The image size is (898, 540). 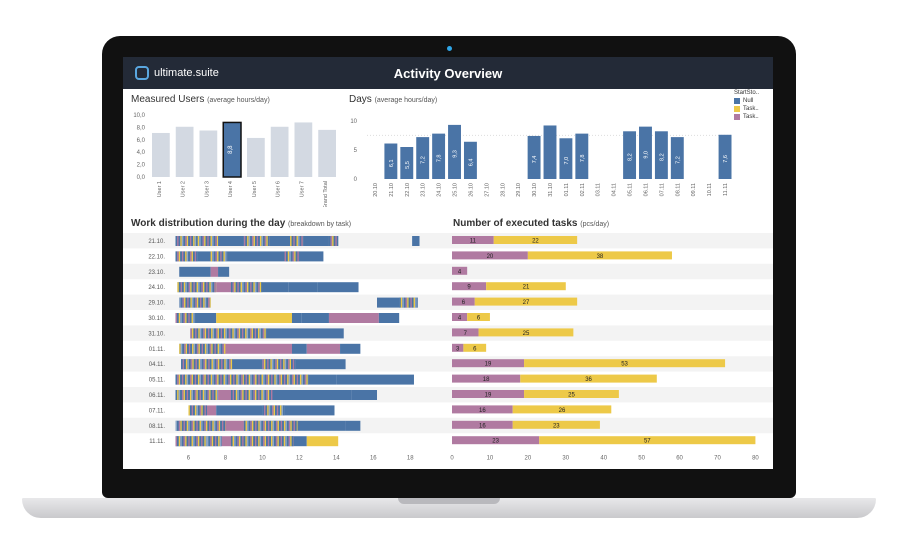 I want to click on data-label: 8,8, so click(x=231, y=149).